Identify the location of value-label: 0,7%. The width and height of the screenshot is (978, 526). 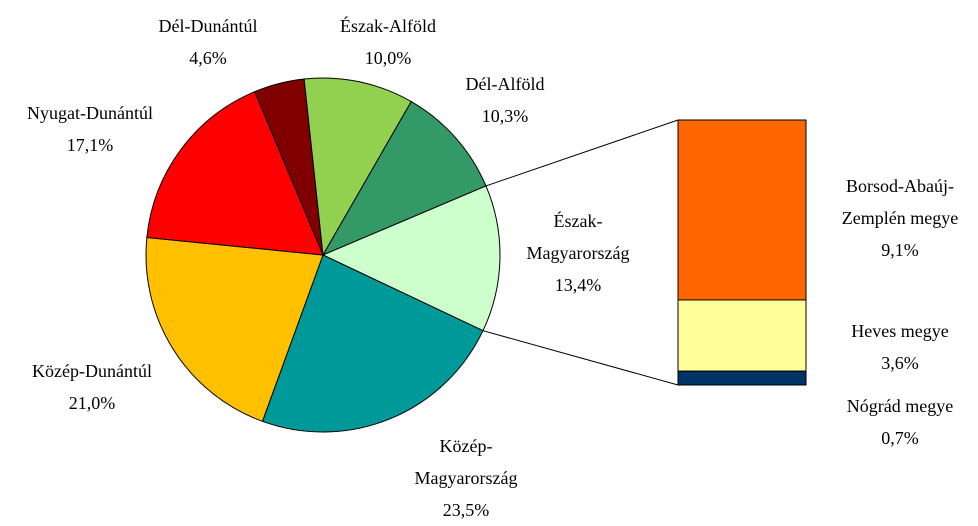
(900, 438).